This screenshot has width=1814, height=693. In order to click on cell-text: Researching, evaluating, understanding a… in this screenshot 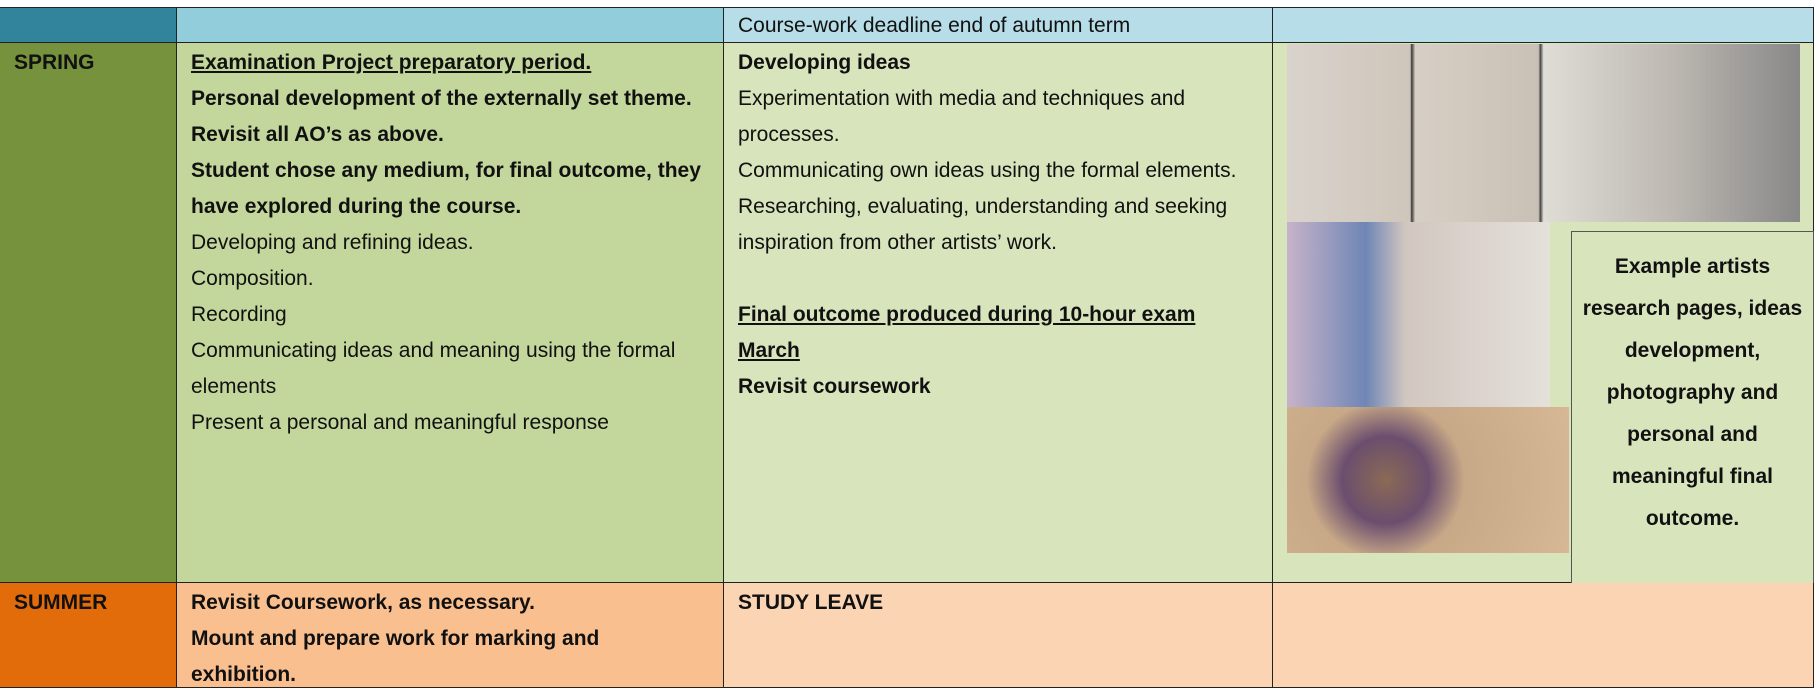, I will do `click(983, 224)`.